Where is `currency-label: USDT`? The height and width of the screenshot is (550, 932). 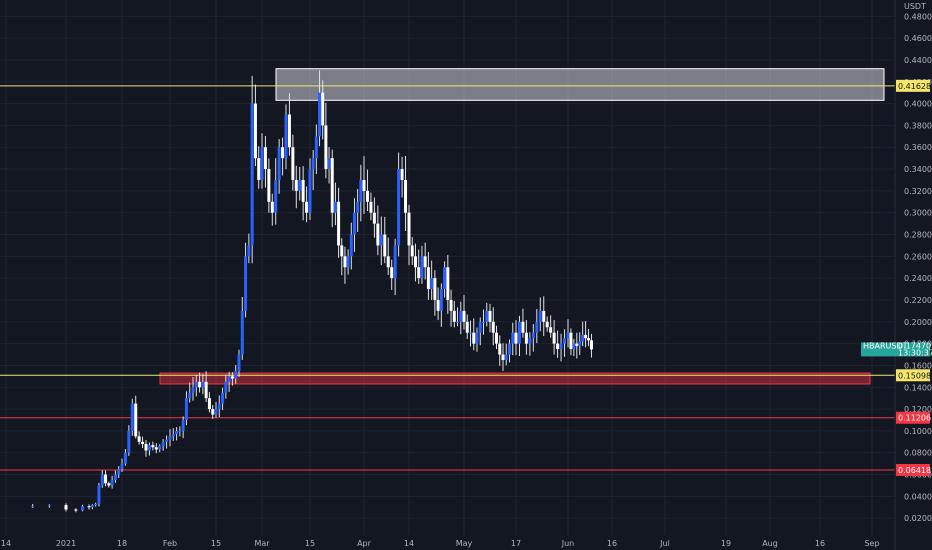 currency-label: USDT is located at coordinates (915, 6).